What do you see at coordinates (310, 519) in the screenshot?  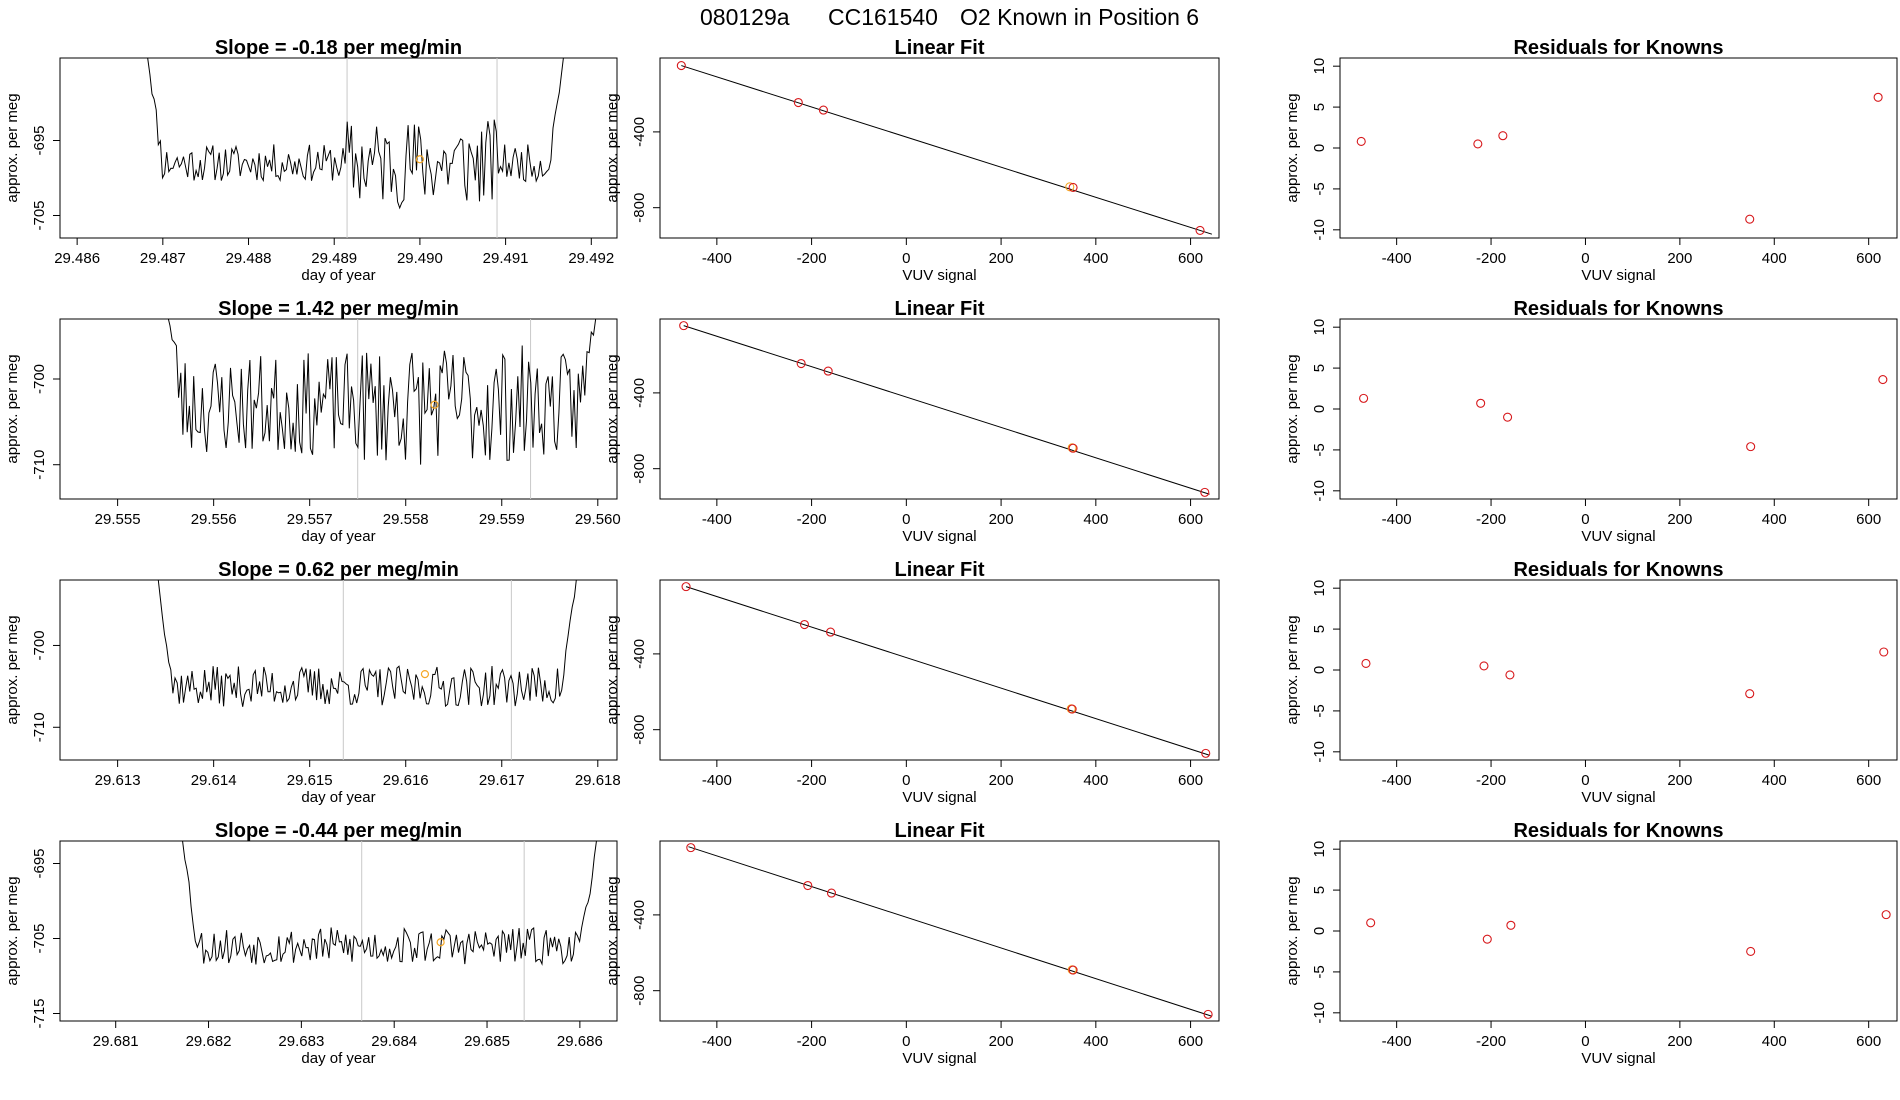 I see `x-tick-label: 29.557` at bounding box center [310, 519].